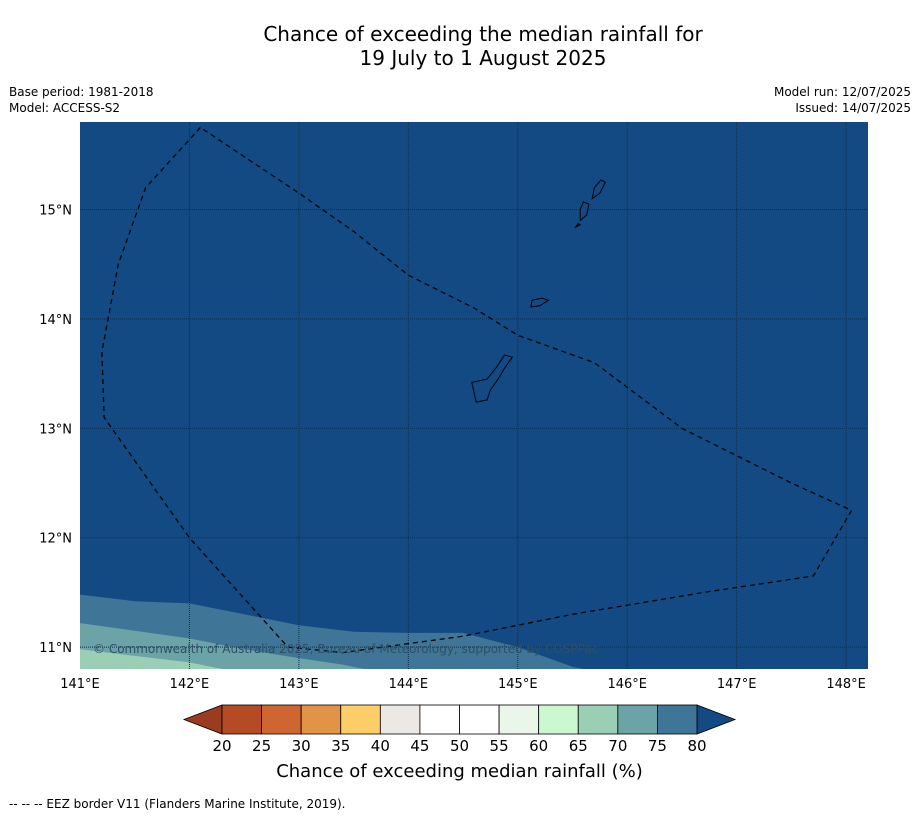 The height and width of the screenshot is (816, 919). What do you see at coordinates (696, 746) in the screenshot?
I see `colorbar-tick-label: 80` at bounding box center [696, 746].